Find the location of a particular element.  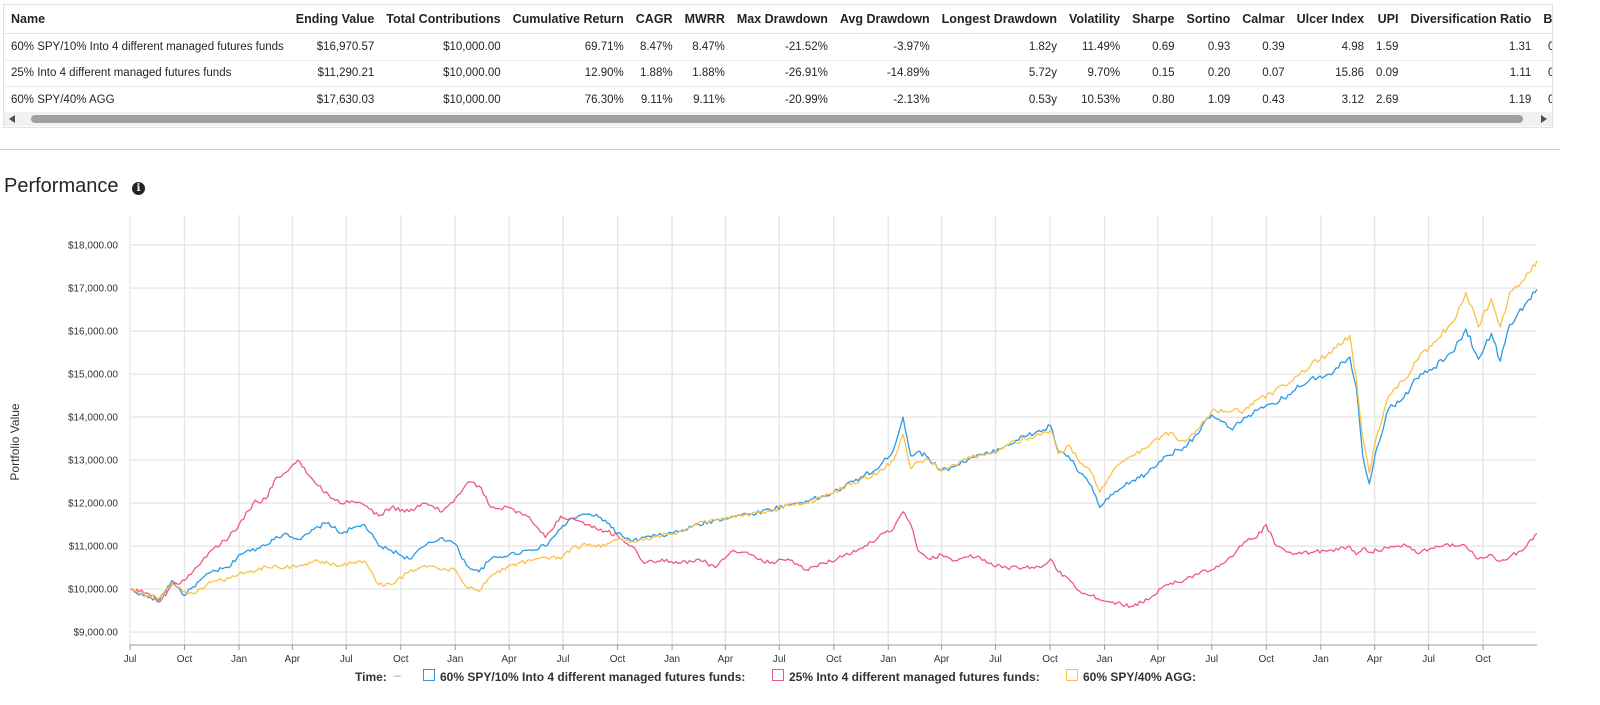

table-cell: 0.93 is located at coordinates (1208, 47).